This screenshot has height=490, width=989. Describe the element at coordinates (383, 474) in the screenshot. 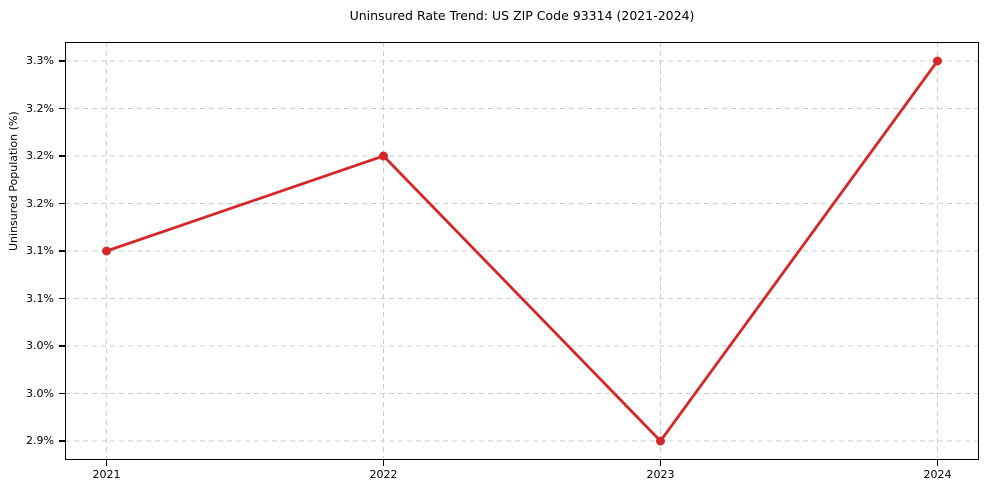

I see `x-tick-label: 2022` at that location.